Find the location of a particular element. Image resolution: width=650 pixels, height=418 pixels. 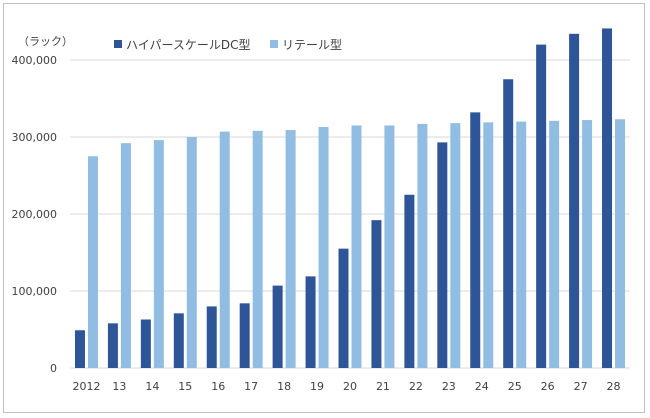

legend-label-retail: リテール型 is located at coordinates (312, 45).